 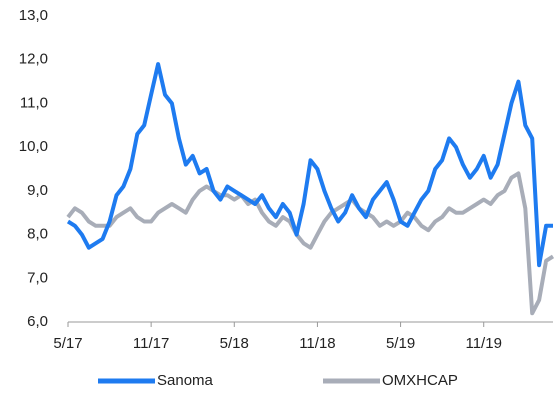 What do you see at coordinates (234, 343) in the screenshot?
I see `x-tick-label: 5/18` at bounding box center [234, 343].